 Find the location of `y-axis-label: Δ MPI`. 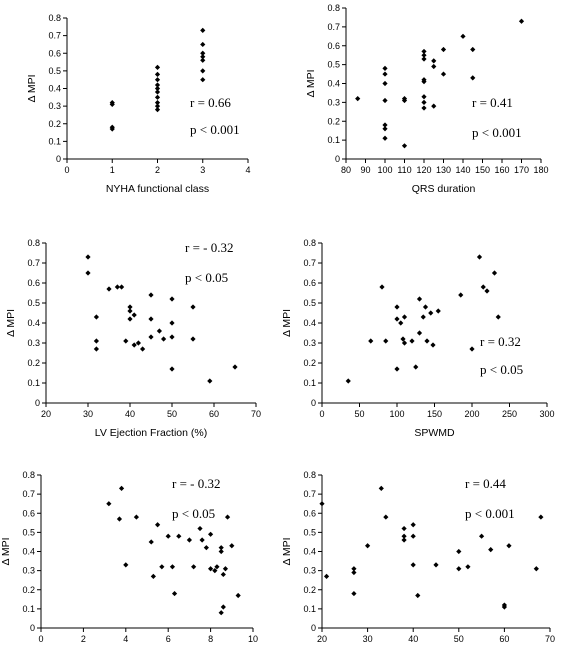

y-axis-label: Δ MPI is located at coordinates (6, 551).